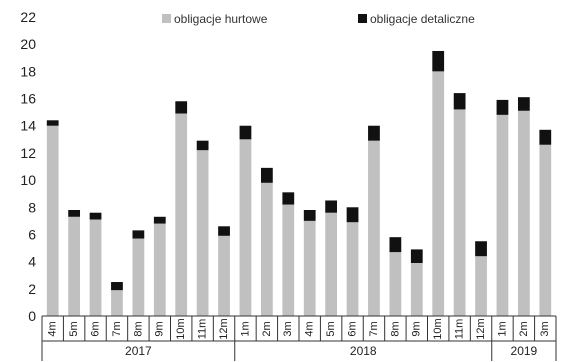  Describe the element at coordinates (32, 316) in the screenshot. I see `y-tick-label: 0` at that location.